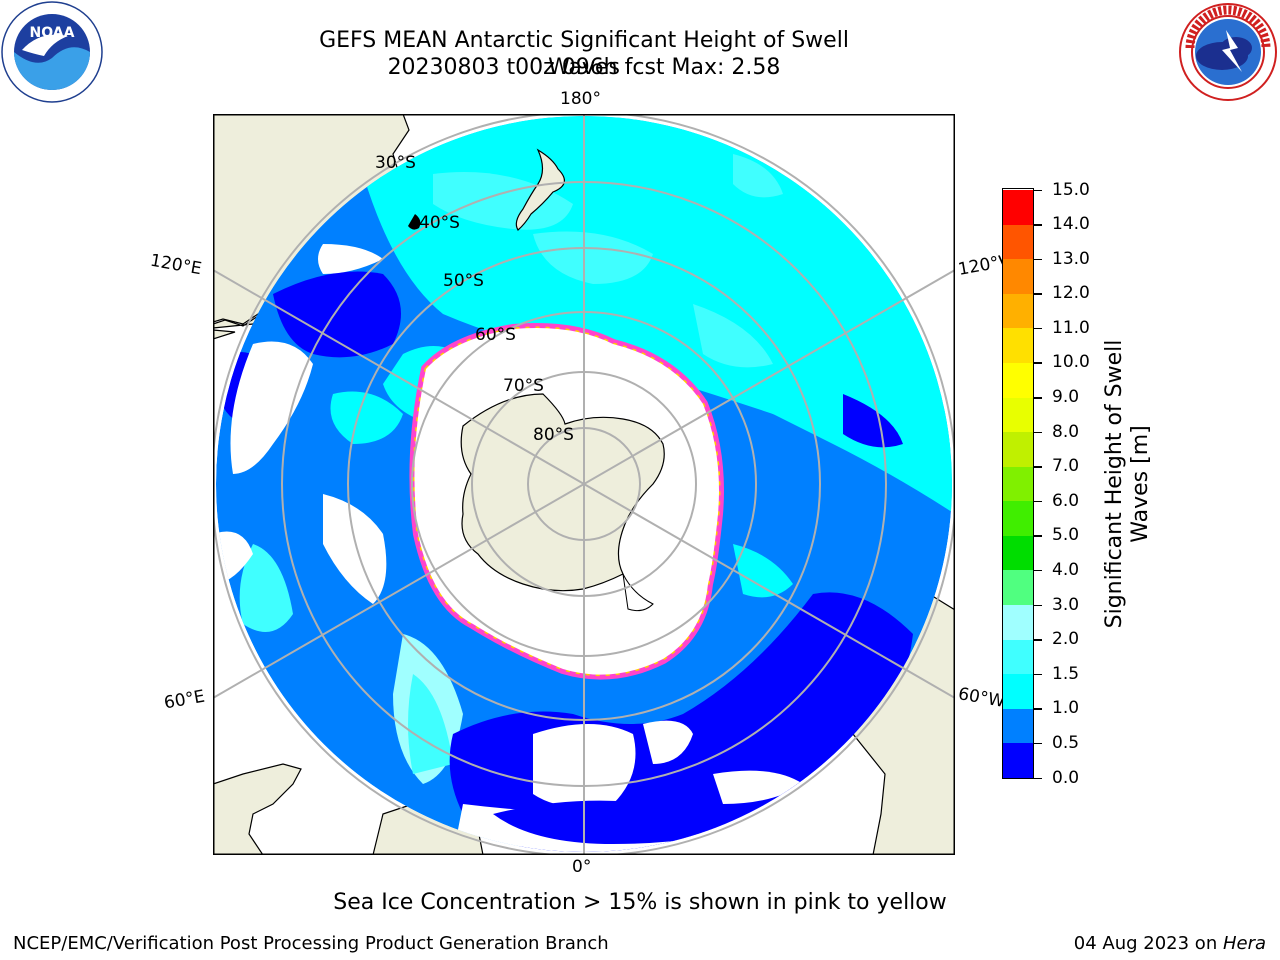 The height and width of the screenshot is (960, 1280). Describe the element at coordinates (463, 281) in the screenshot. I see `lat-label-50s: 50°S` at that location.